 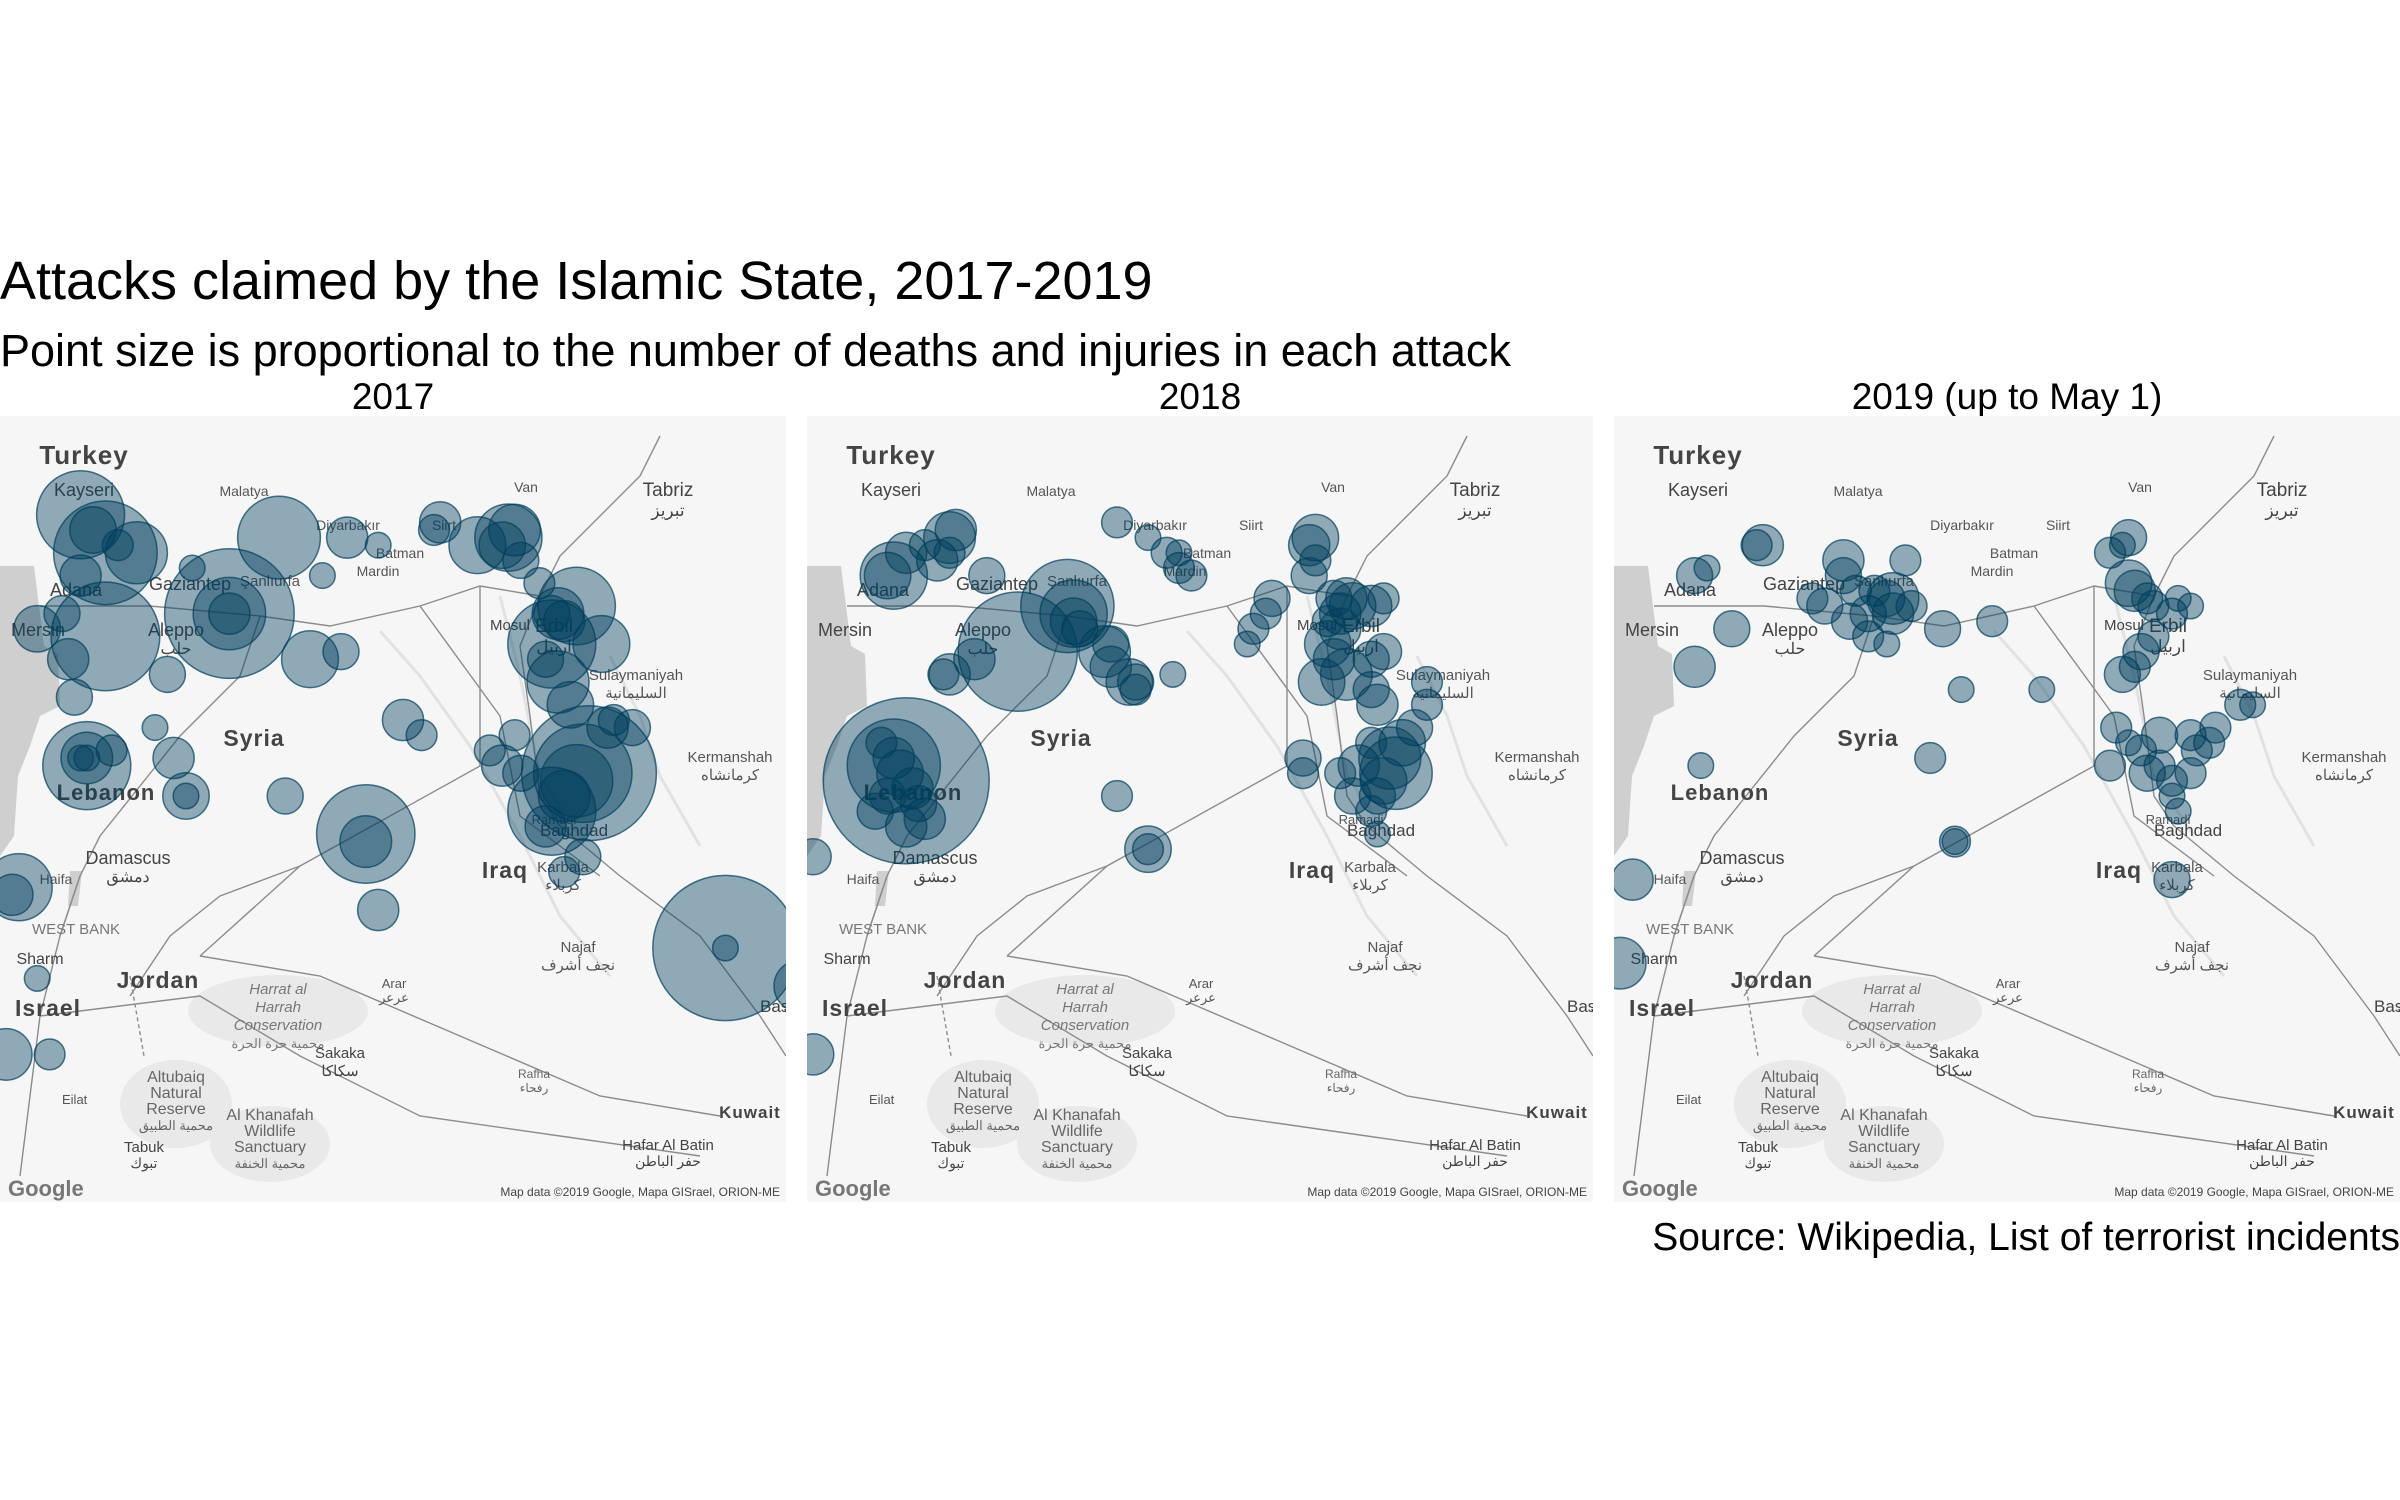 What do you see at coordinates (176, 1109) in the screenshot?
I see `map-label: Reserve` at bounding box center [176, 1109].